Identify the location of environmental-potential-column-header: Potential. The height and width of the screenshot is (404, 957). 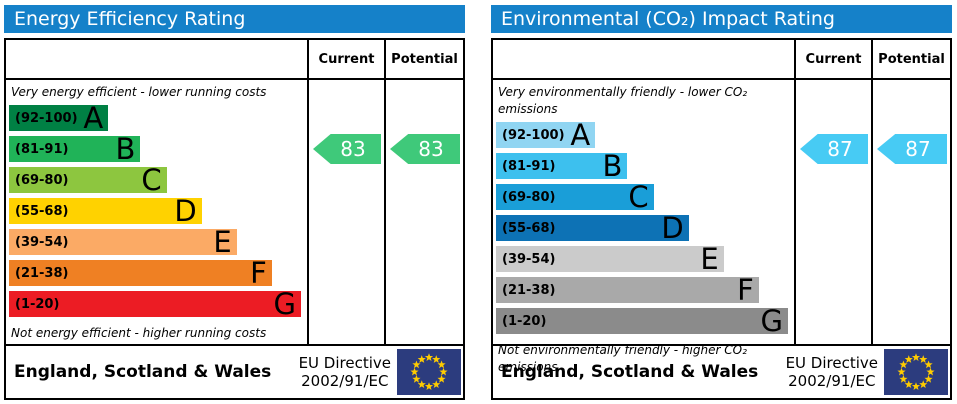
(911, 59).